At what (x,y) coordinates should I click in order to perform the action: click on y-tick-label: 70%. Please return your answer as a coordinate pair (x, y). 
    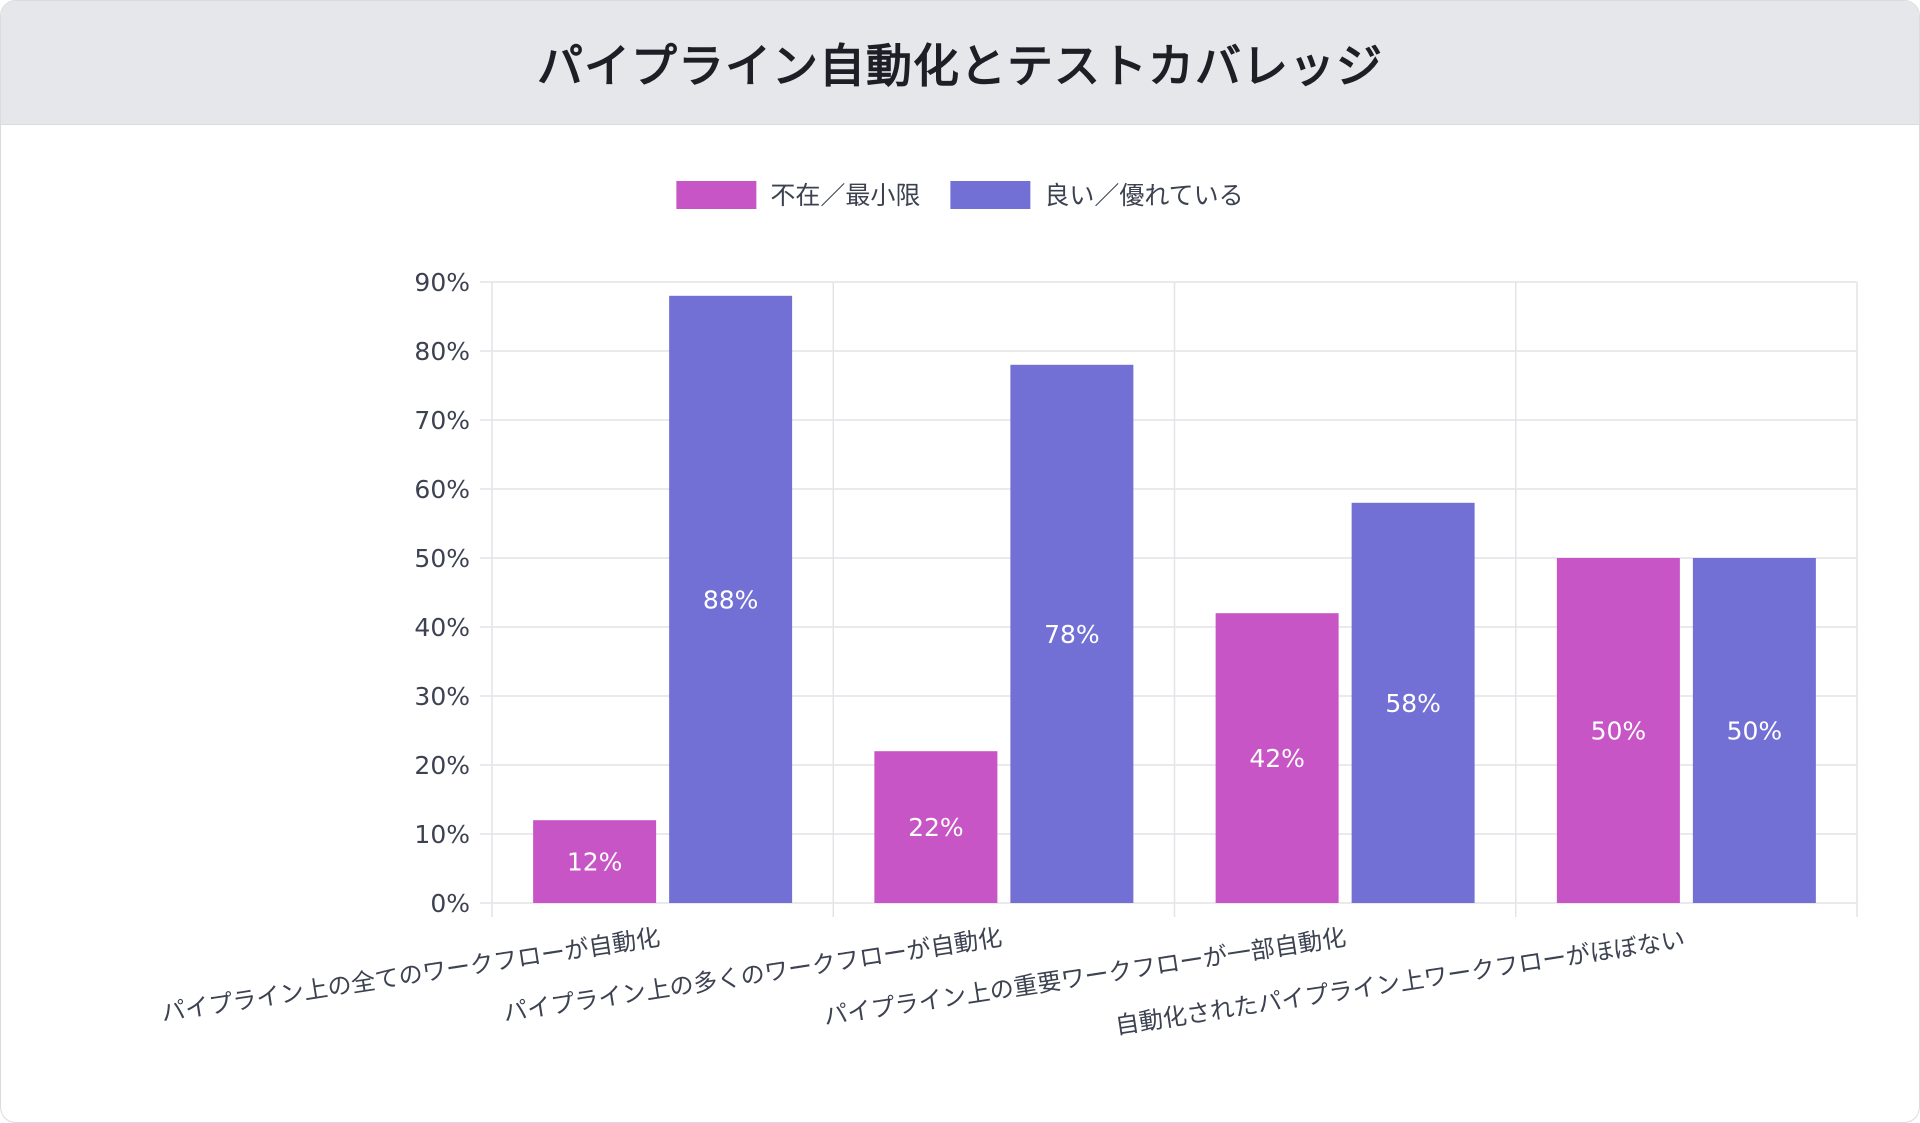
    Looking at the image, I should click on (442, 420).